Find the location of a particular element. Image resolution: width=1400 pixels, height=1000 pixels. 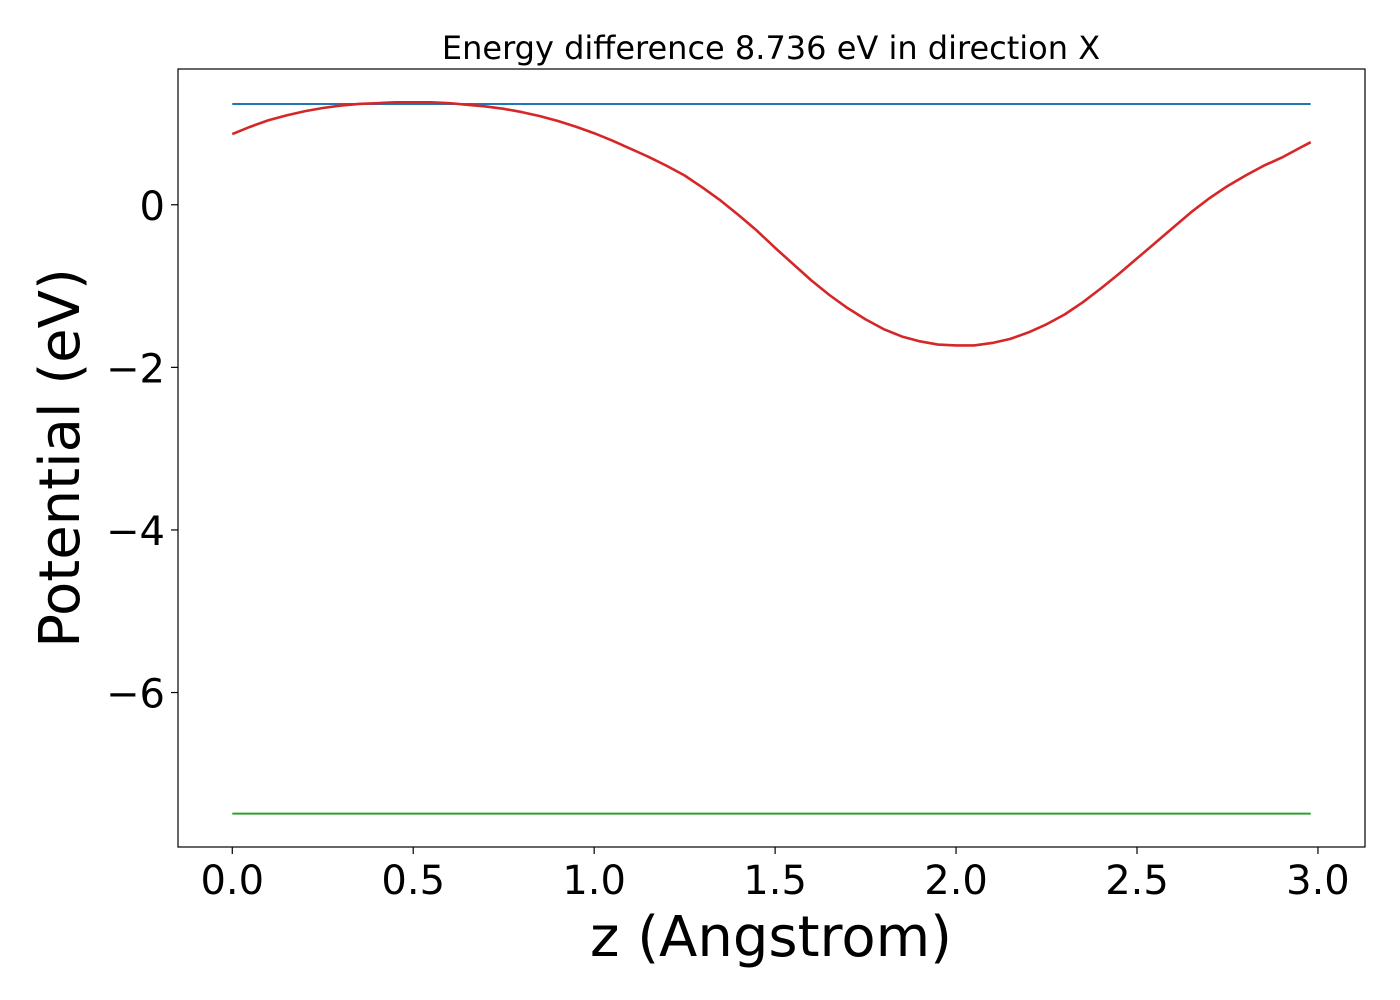

x-axis-label: z (Angstrom) is located at coordinates (771, 937).